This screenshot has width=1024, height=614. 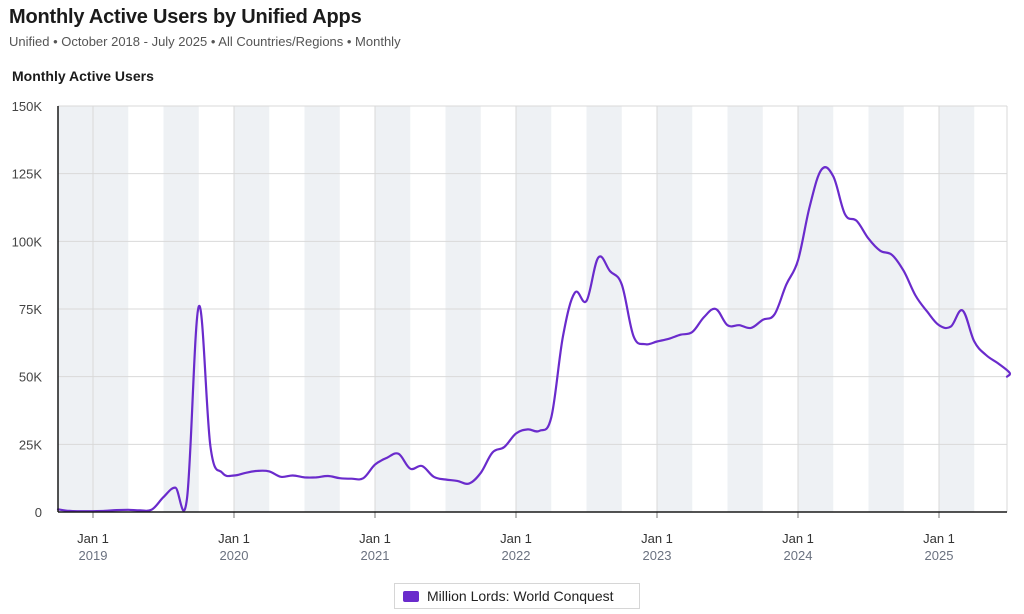 What do you see at coordinates (939, 555) in the screenshot?
I see `x-tick-year-label: 2025` at bounding box center [939, 555].